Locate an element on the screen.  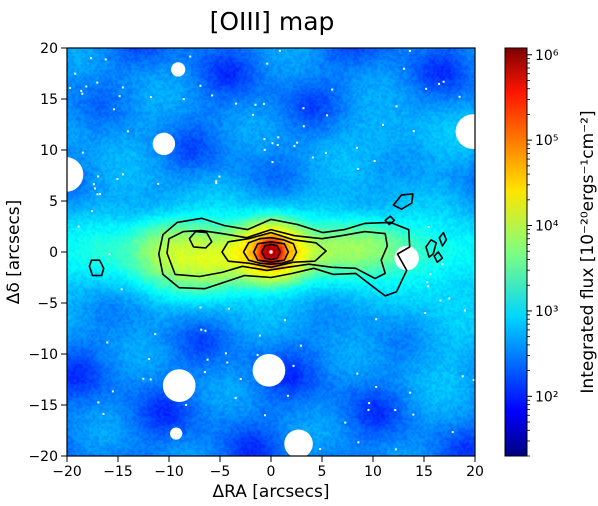
colorbar-label: Integrated flux [10⁻²⁰ergs⁻¹cm⁻²] is located at coordinates (588, 251).